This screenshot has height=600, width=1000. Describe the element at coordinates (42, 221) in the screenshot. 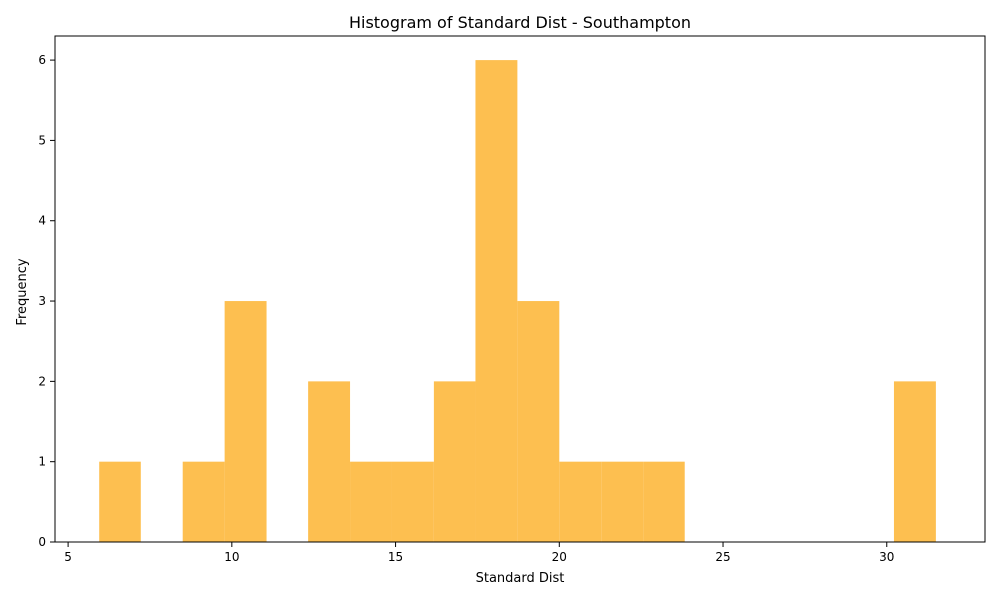

I see `y-tick-label: 4` at that location.